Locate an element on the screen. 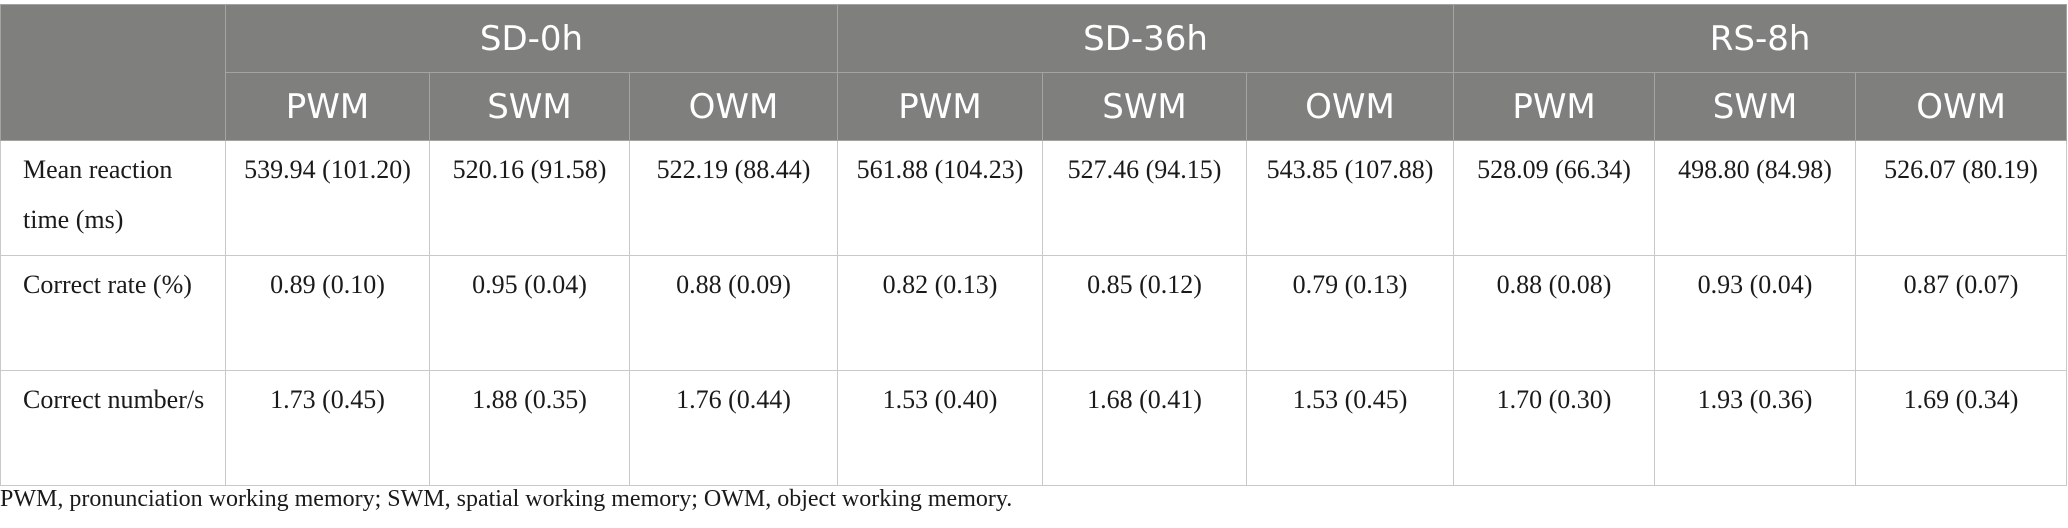 The height and width of the screenshot is (528, 2068). data-cell: 0.82 (0.13) is located at coordinates (940, 313).